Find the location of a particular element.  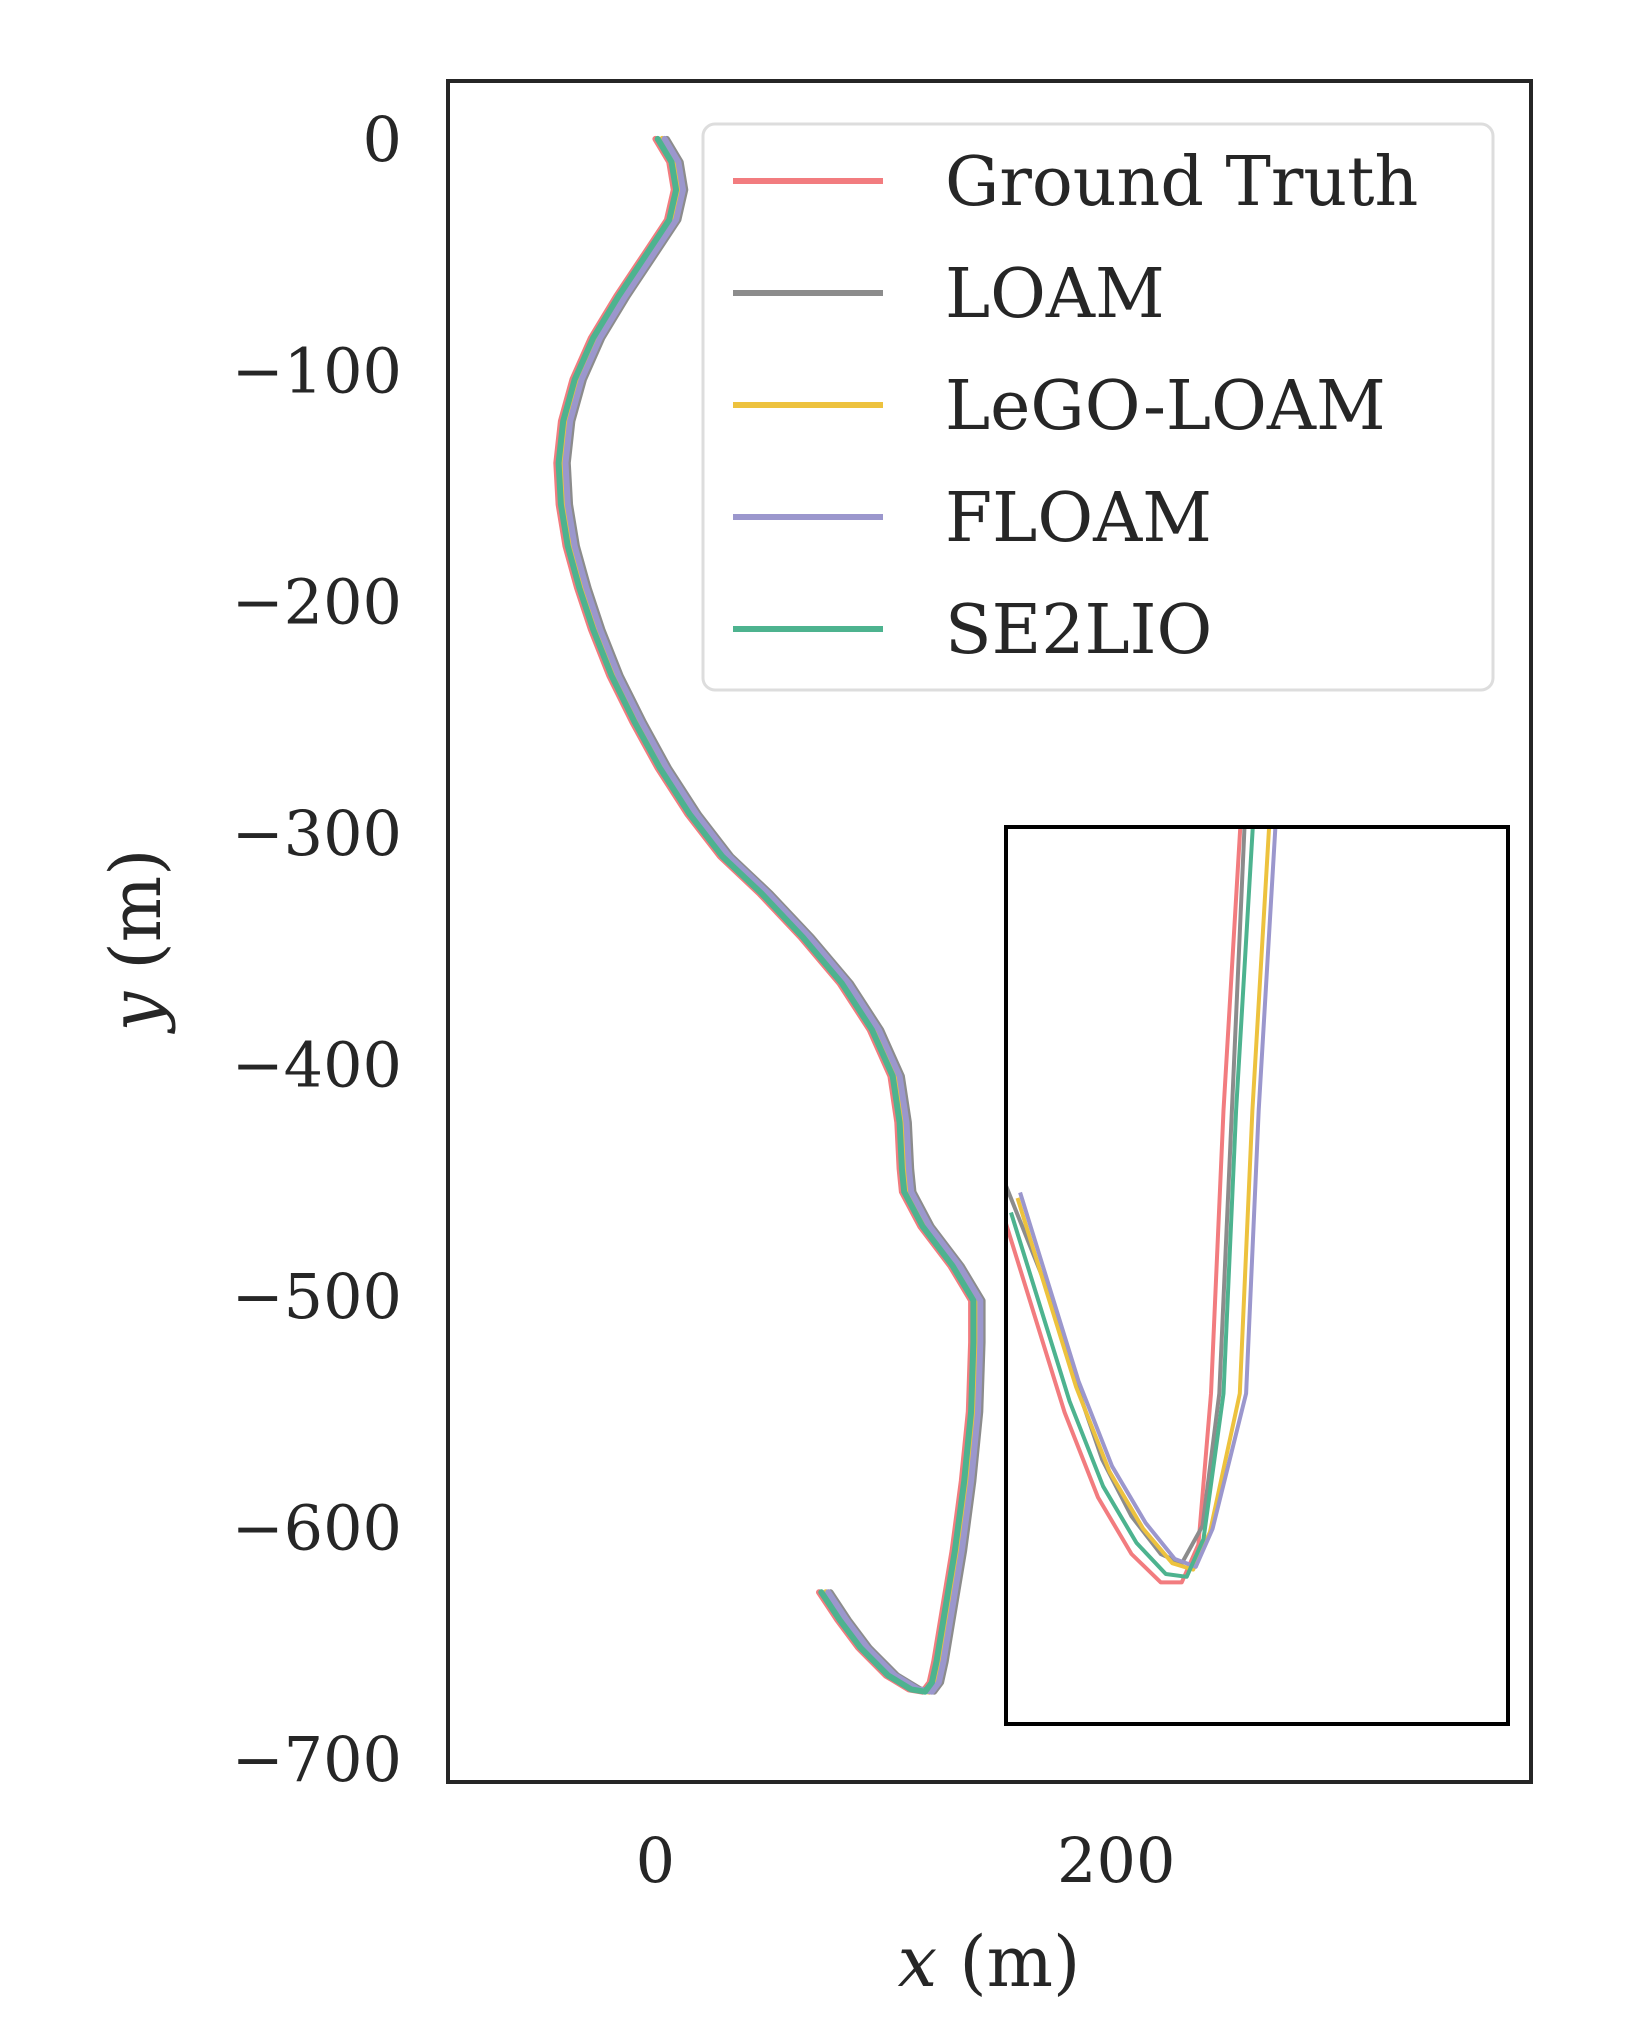

y-tick-label: −600 is located at coordinates (317, 1527).